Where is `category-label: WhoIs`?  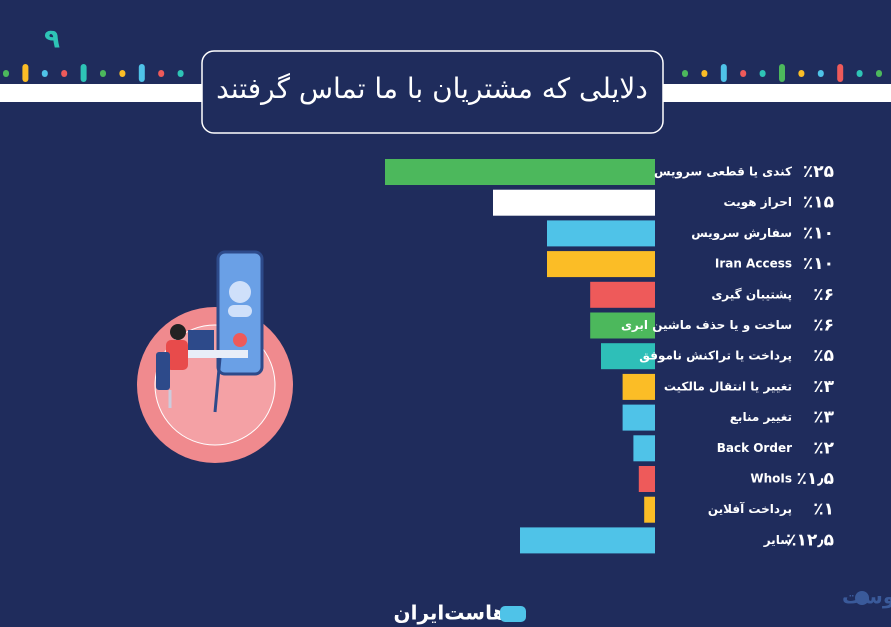 category-label: WhoIs is located at coordinates (771, 479).